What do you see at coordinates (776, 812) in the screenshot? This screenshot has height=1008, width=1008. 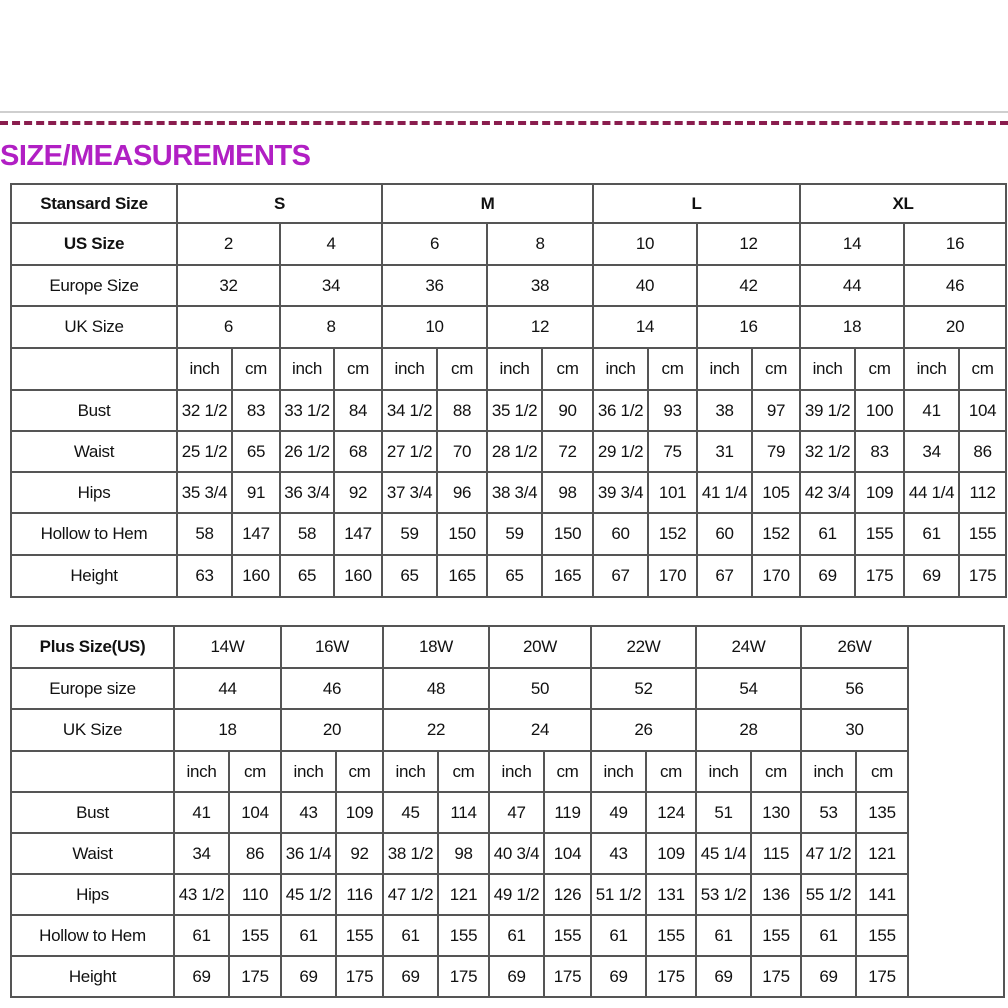 I see `cm-value: 130` at bounding box center [776, 812].